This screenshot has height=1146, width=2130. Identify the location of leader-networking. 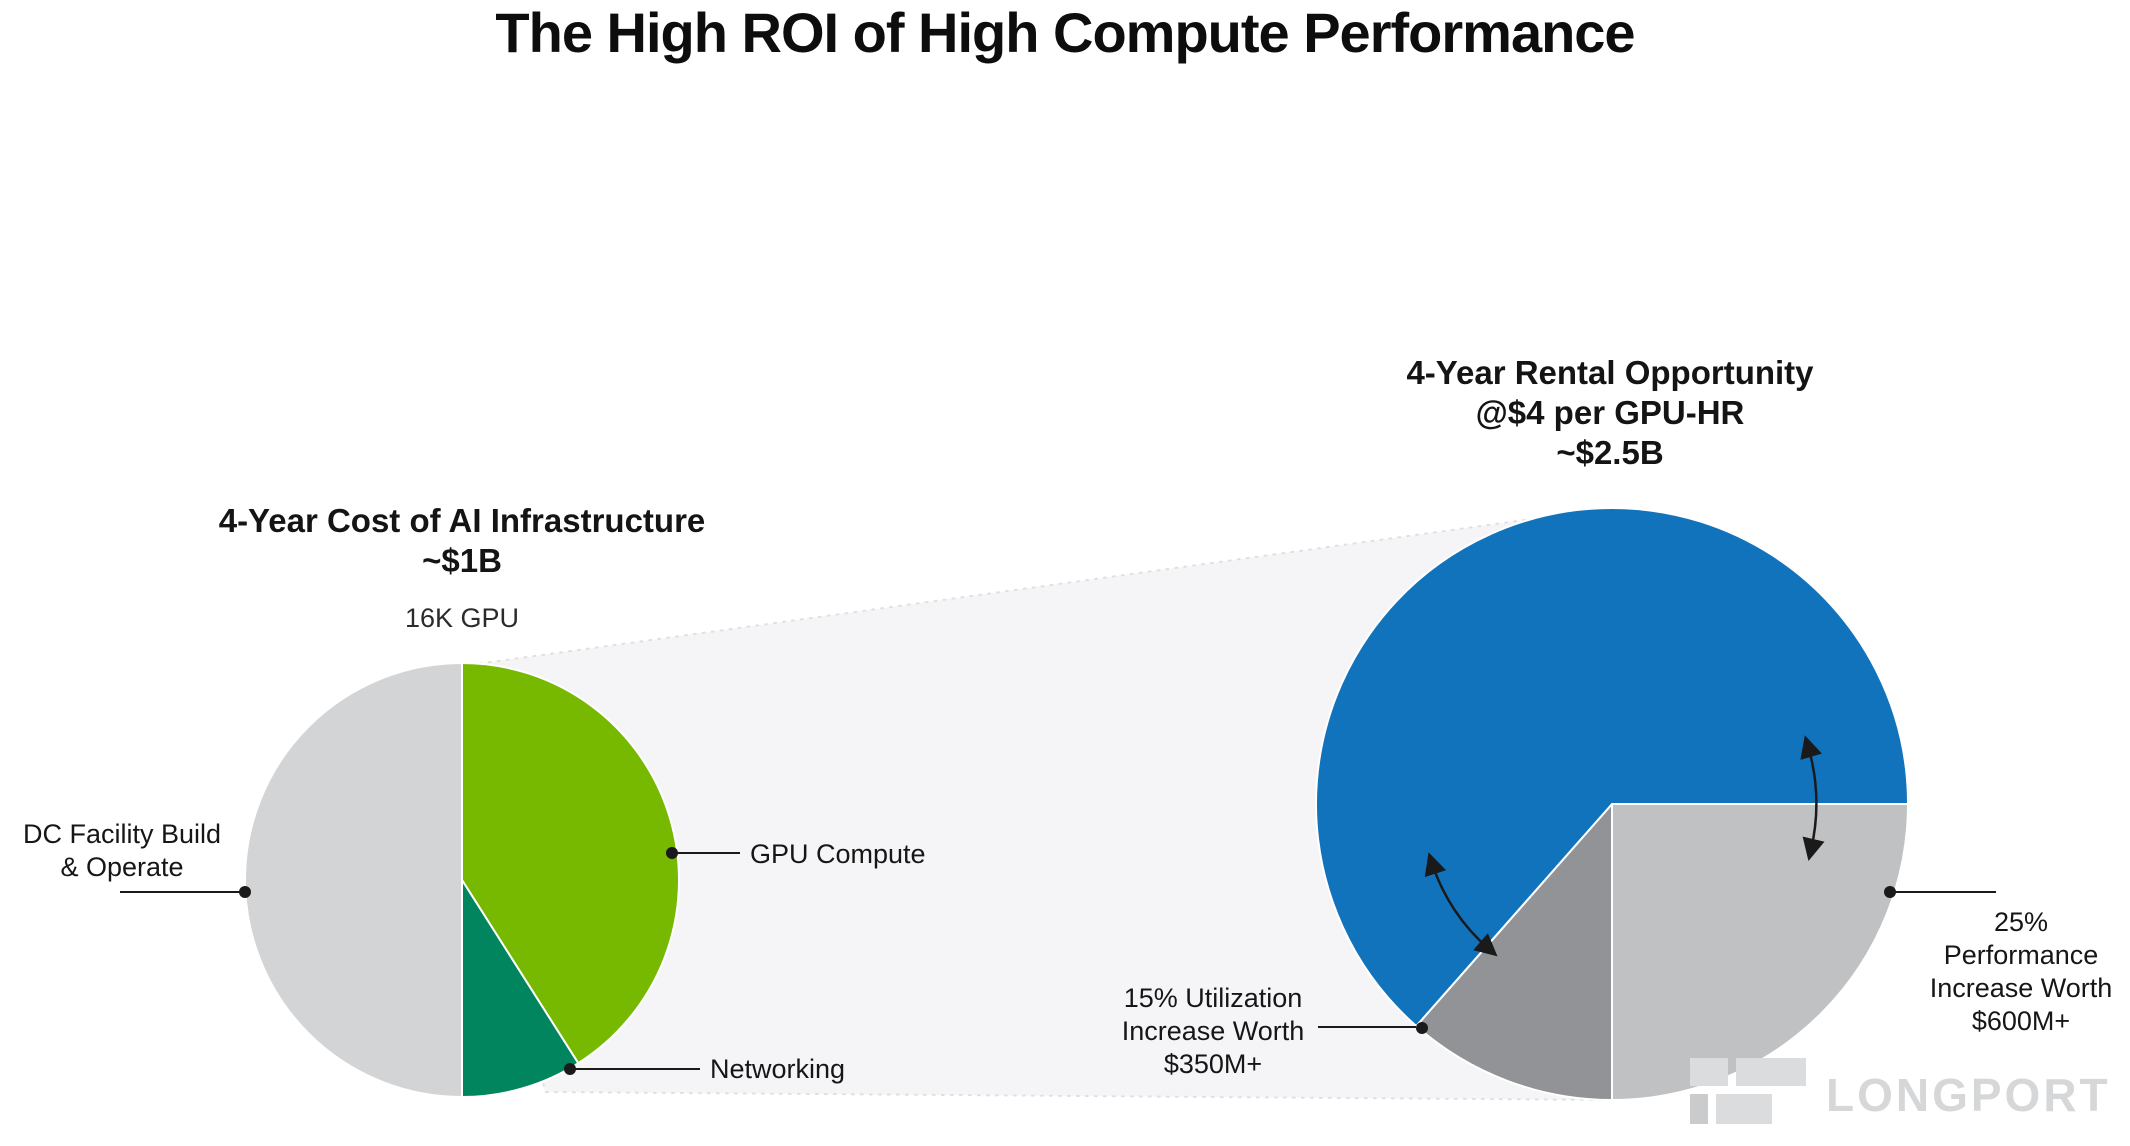
(632, 1069).